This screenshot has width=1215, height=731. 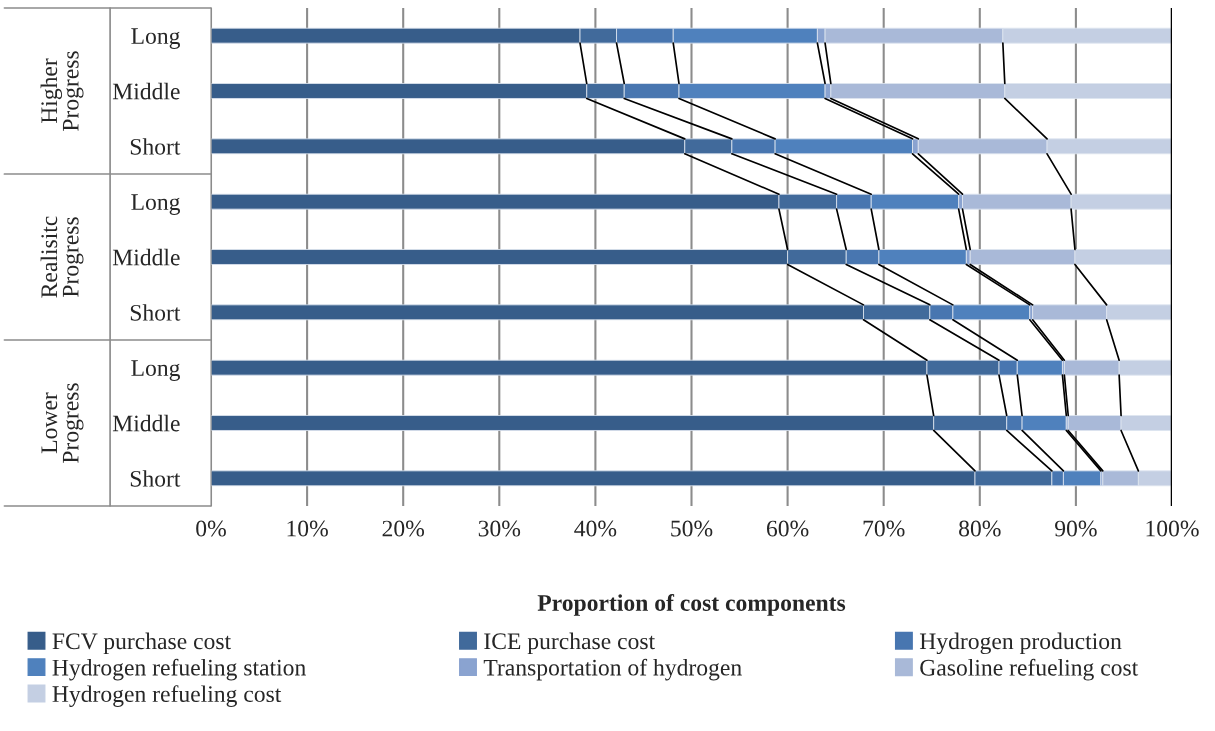 What do you see at coordinates (569, 643) in the screenshot?
I see `legend-label: ICE purchase cost` at bounding box center [569, 643].